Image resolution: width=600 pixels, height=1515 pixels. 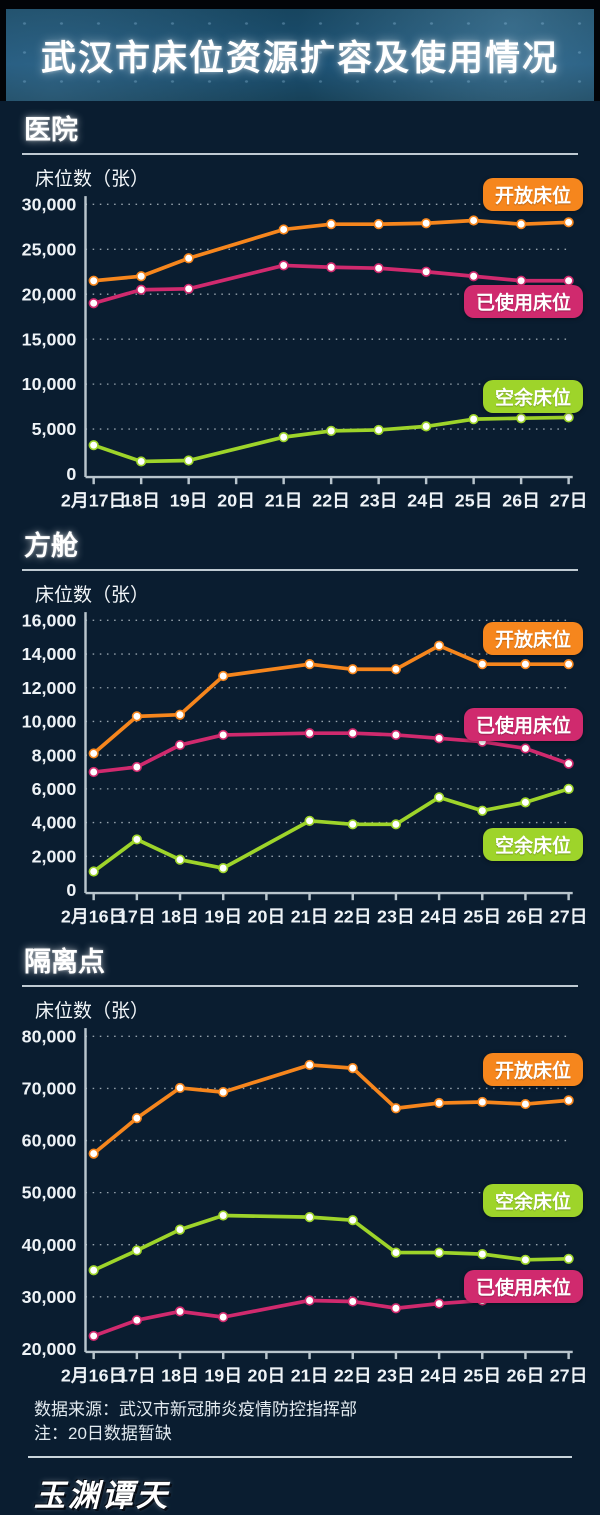 I want to click on y-tick-label: 70,000, so click(x=49, y=1088).